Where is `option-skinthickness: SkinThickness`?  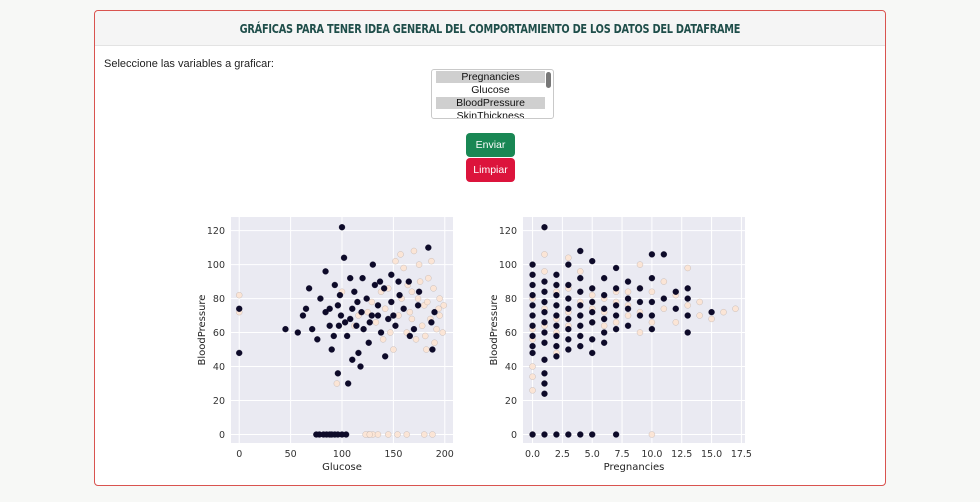 option-skinthickness: SkinThickness is located at coordinates (490, 114).